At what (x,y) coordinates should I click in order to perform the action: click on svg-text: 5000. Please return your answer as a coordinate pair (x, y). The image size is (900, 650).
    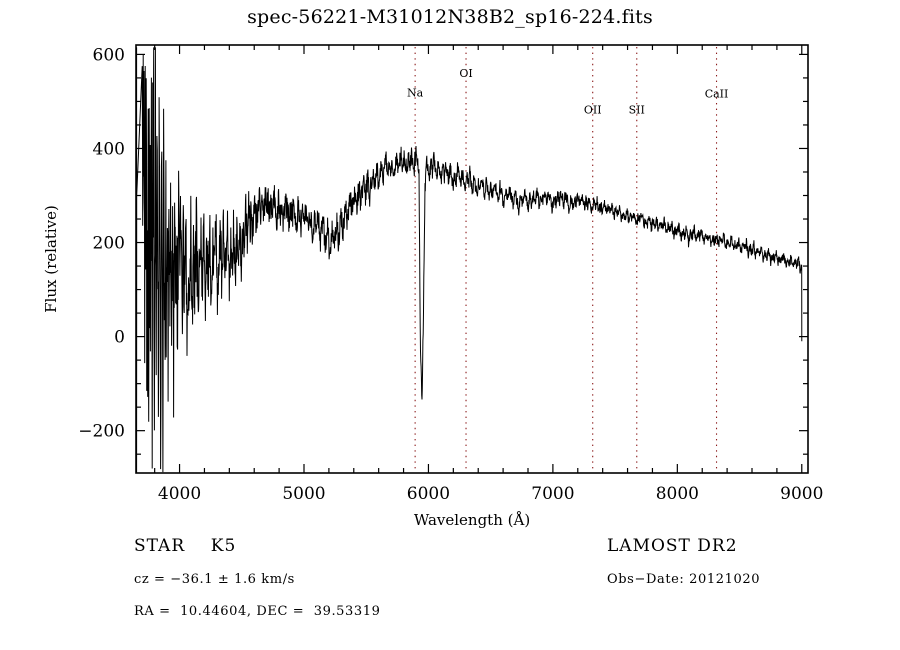
    Looking at the image, I should click on (303, 494).